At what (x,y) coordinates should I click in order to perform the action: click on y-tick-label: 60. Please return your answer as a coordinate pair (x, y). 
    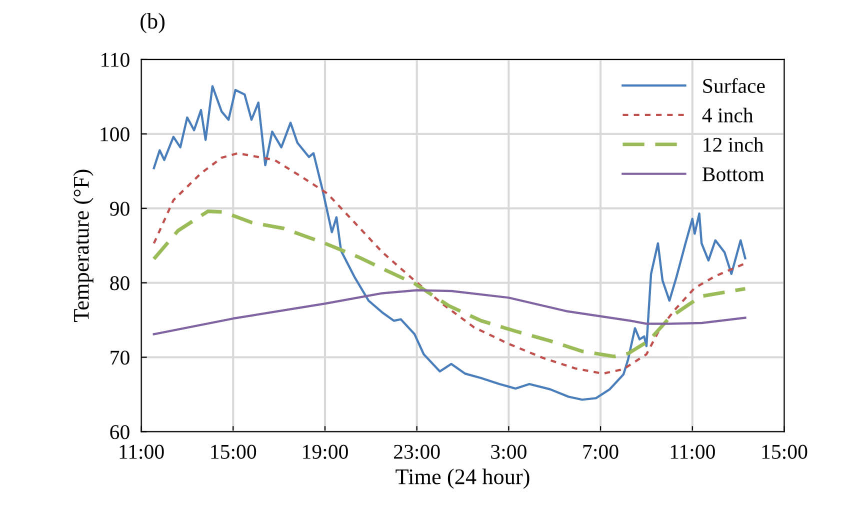
    Looking at the image, I should click on (120, 432).